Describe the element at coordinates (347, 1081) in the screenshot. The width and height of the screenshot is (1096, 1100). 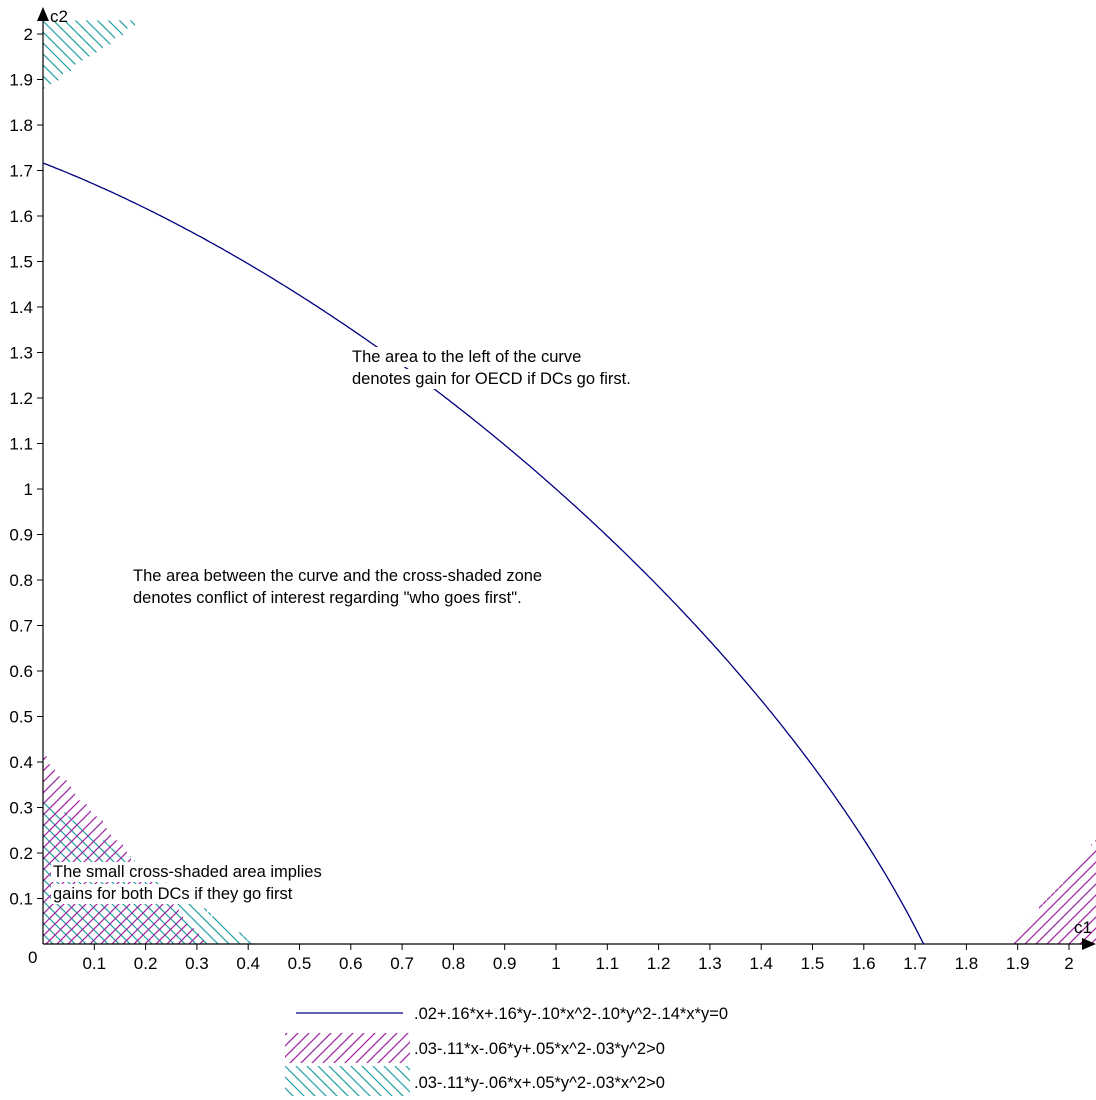
I see `legend-swatch-teal` at that location.